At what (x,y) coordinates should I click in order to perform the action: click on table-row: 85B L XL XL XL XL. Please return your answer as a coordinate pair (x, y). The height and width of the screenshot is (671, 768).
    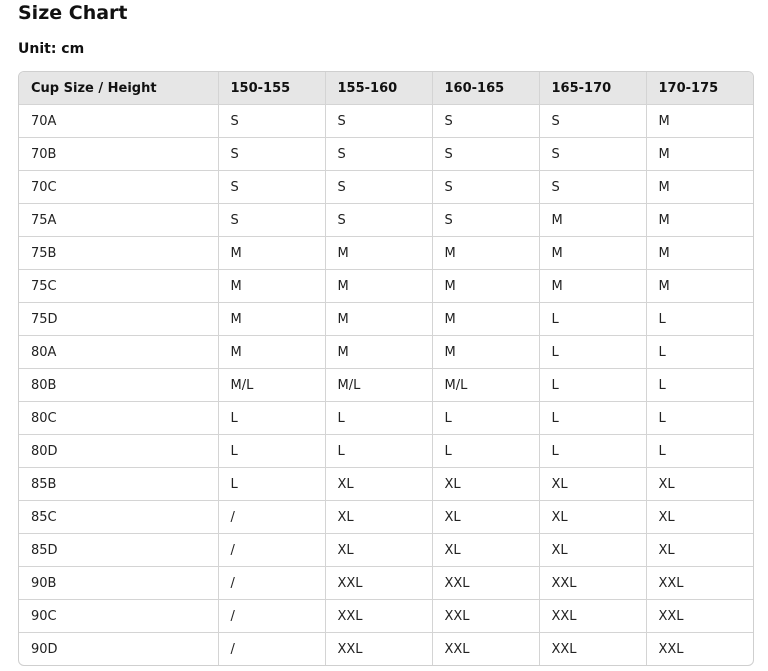
    Looking at the image, I should click on (386, 484).